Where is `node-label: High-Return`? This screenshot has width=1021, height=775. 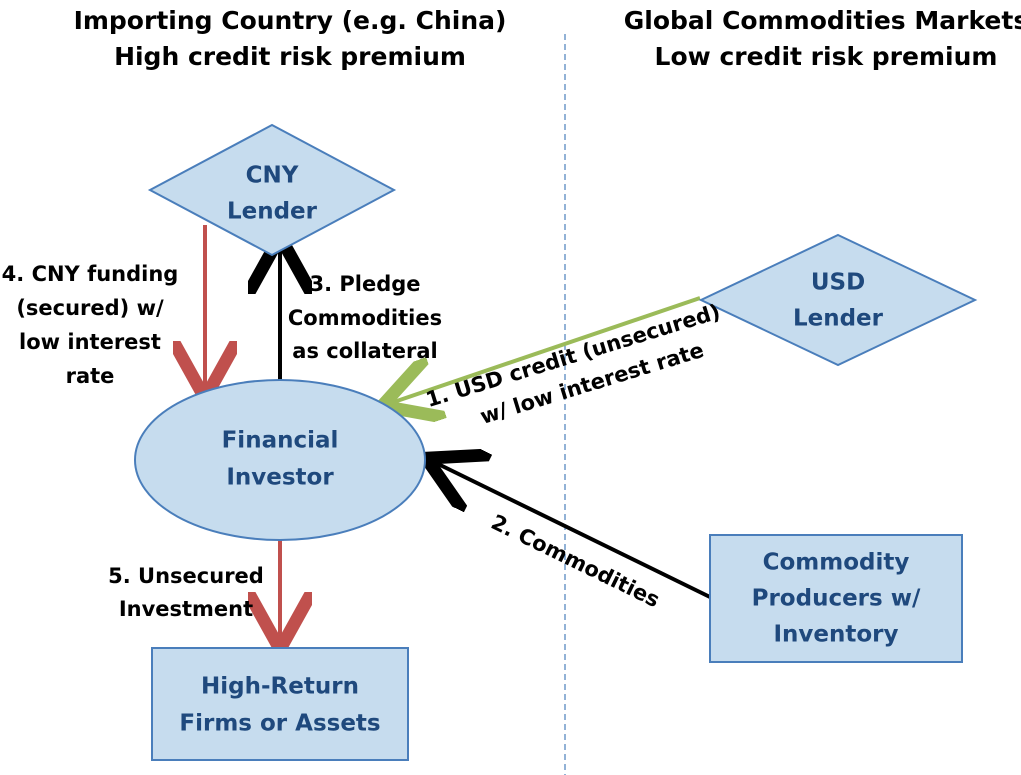 node-label: High-Return is located at coordinates (280, 687).